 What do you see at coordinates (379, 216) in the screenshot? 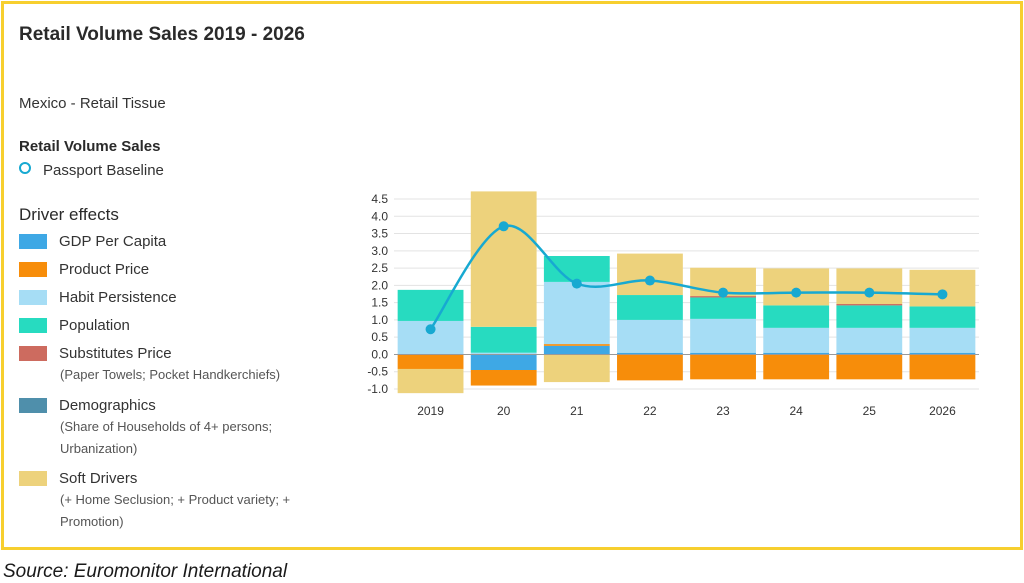
I see `y-tick-label: 4.0` at bounding box center [379, 216].